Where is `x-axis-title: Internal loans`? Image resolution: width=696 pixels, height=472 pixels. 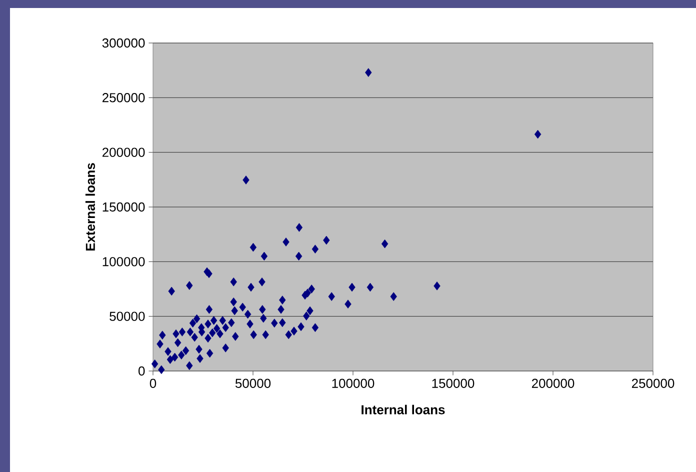
x-axis-title: Internal loans is located at coordinates (403, 409).